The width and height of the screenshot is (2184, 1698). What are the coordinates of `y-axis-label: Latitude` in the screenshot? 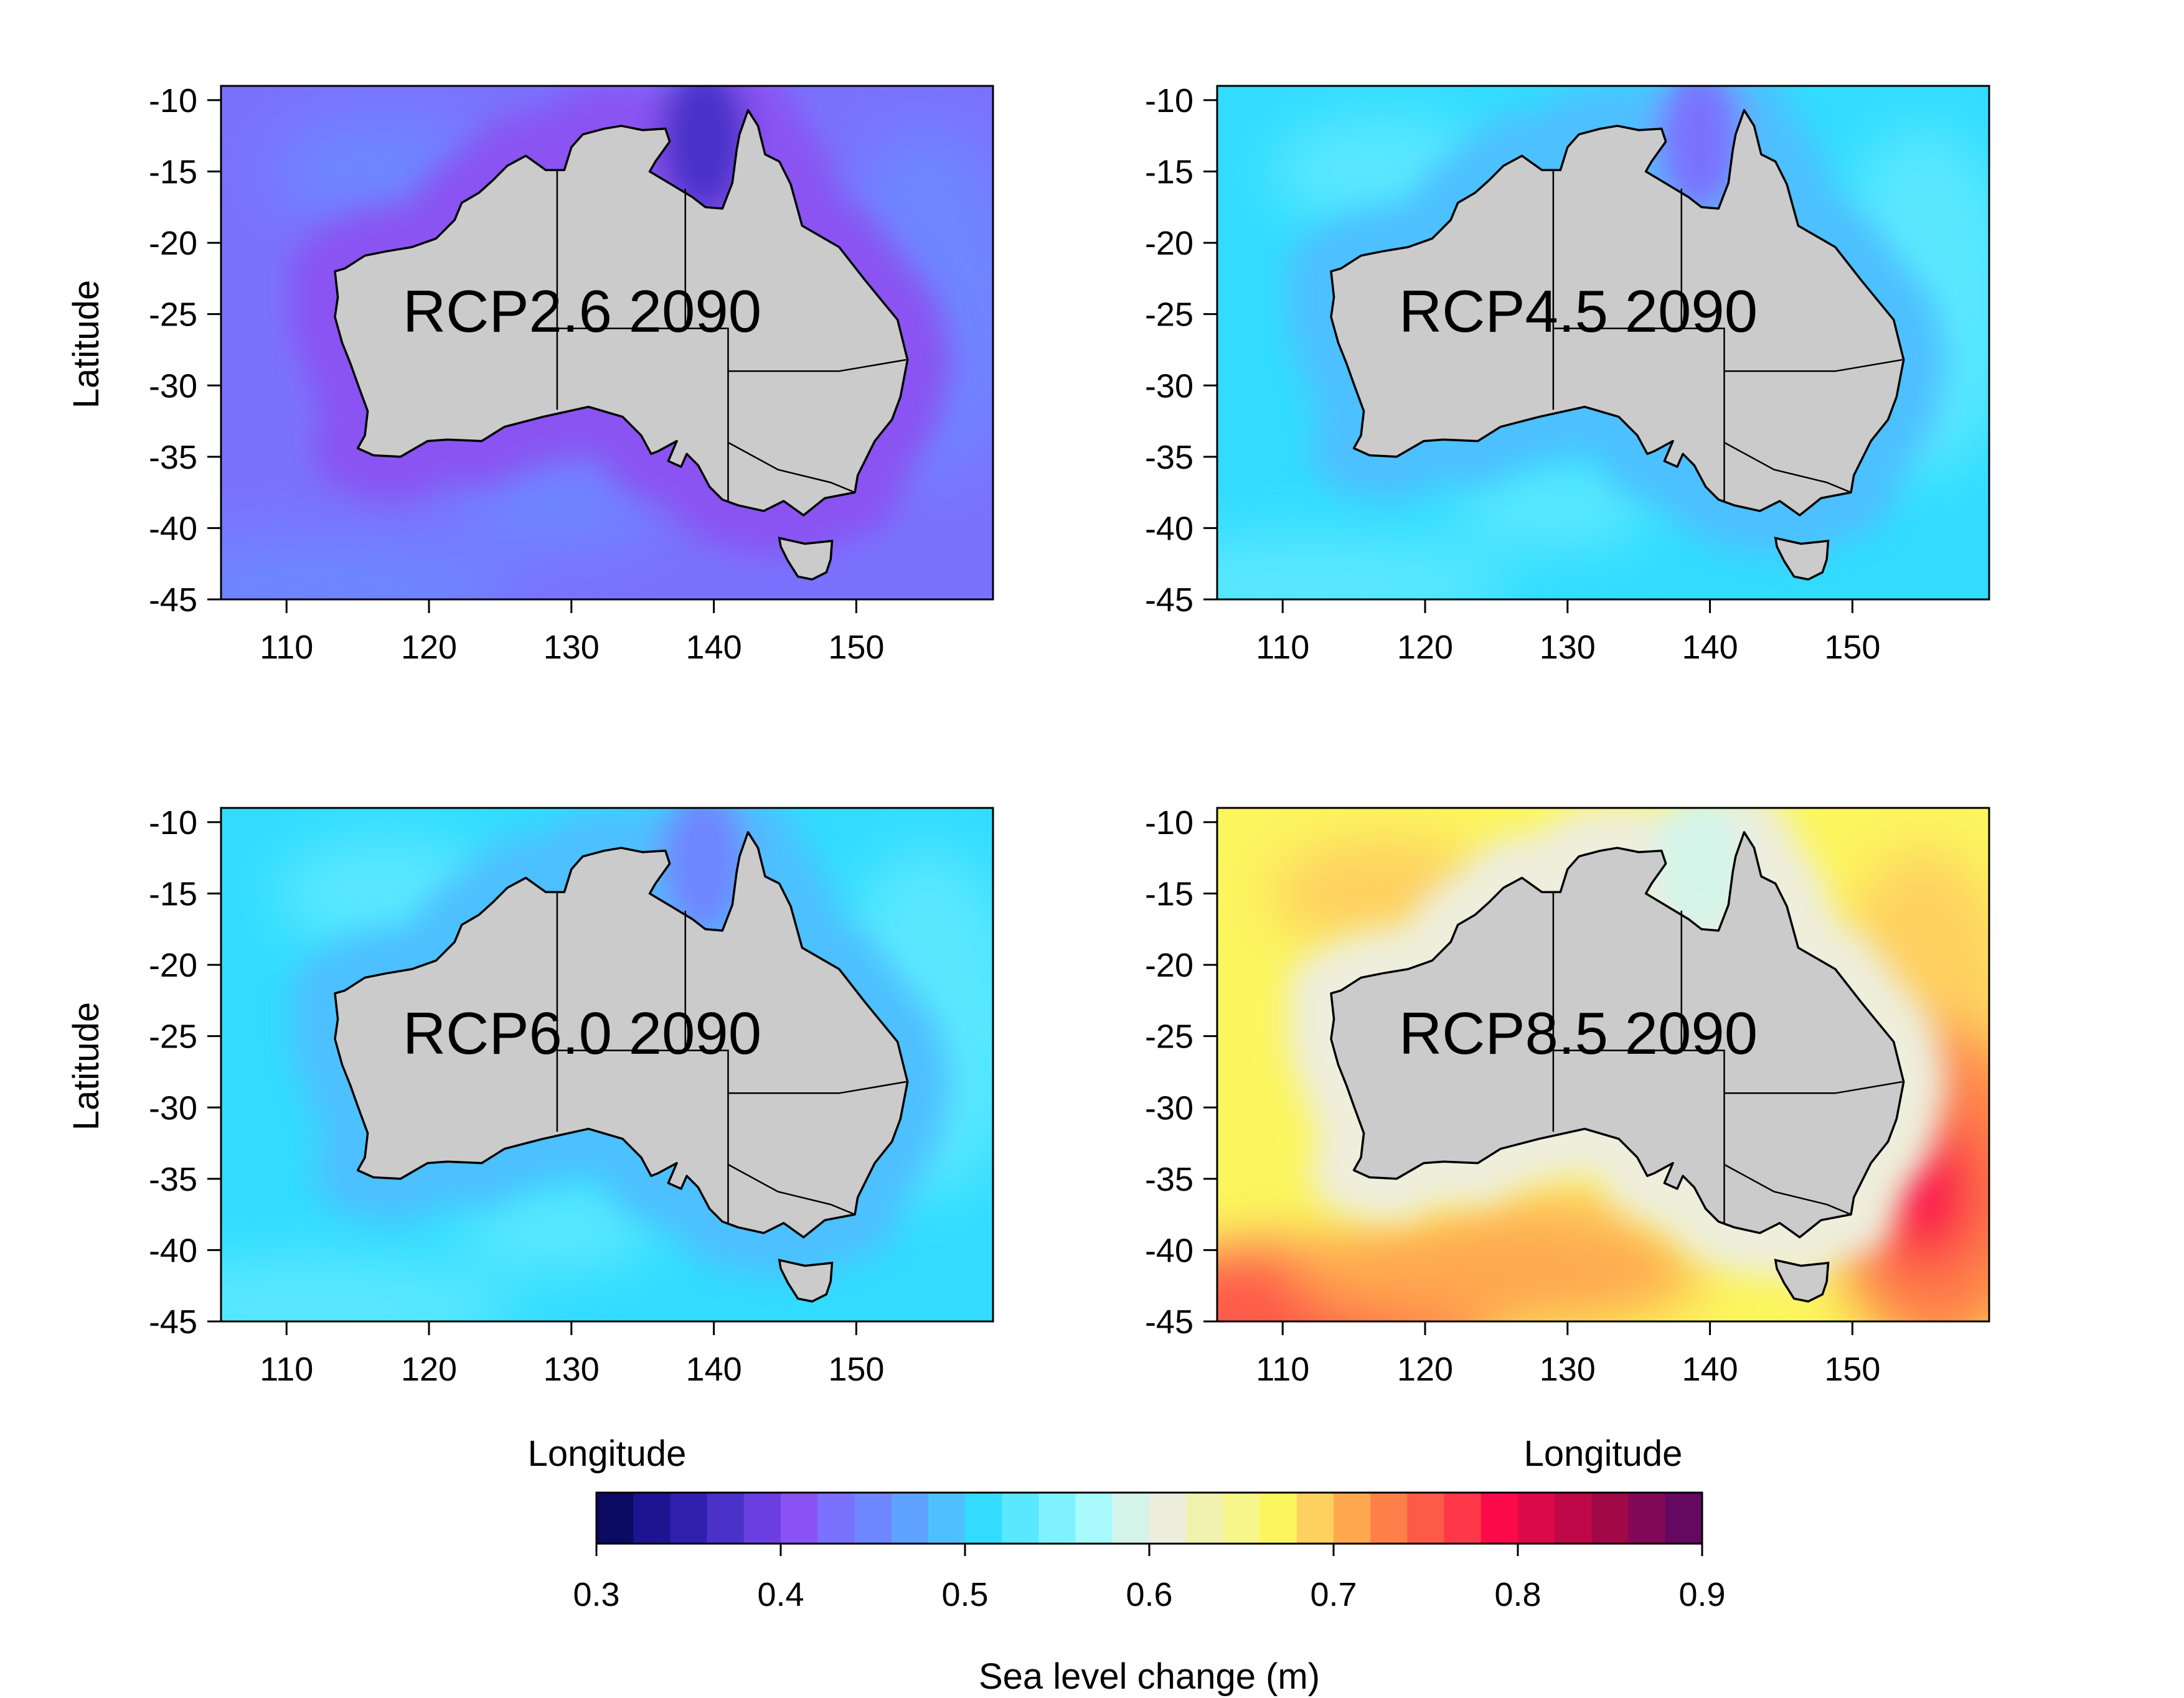 It's located at (86, 344).